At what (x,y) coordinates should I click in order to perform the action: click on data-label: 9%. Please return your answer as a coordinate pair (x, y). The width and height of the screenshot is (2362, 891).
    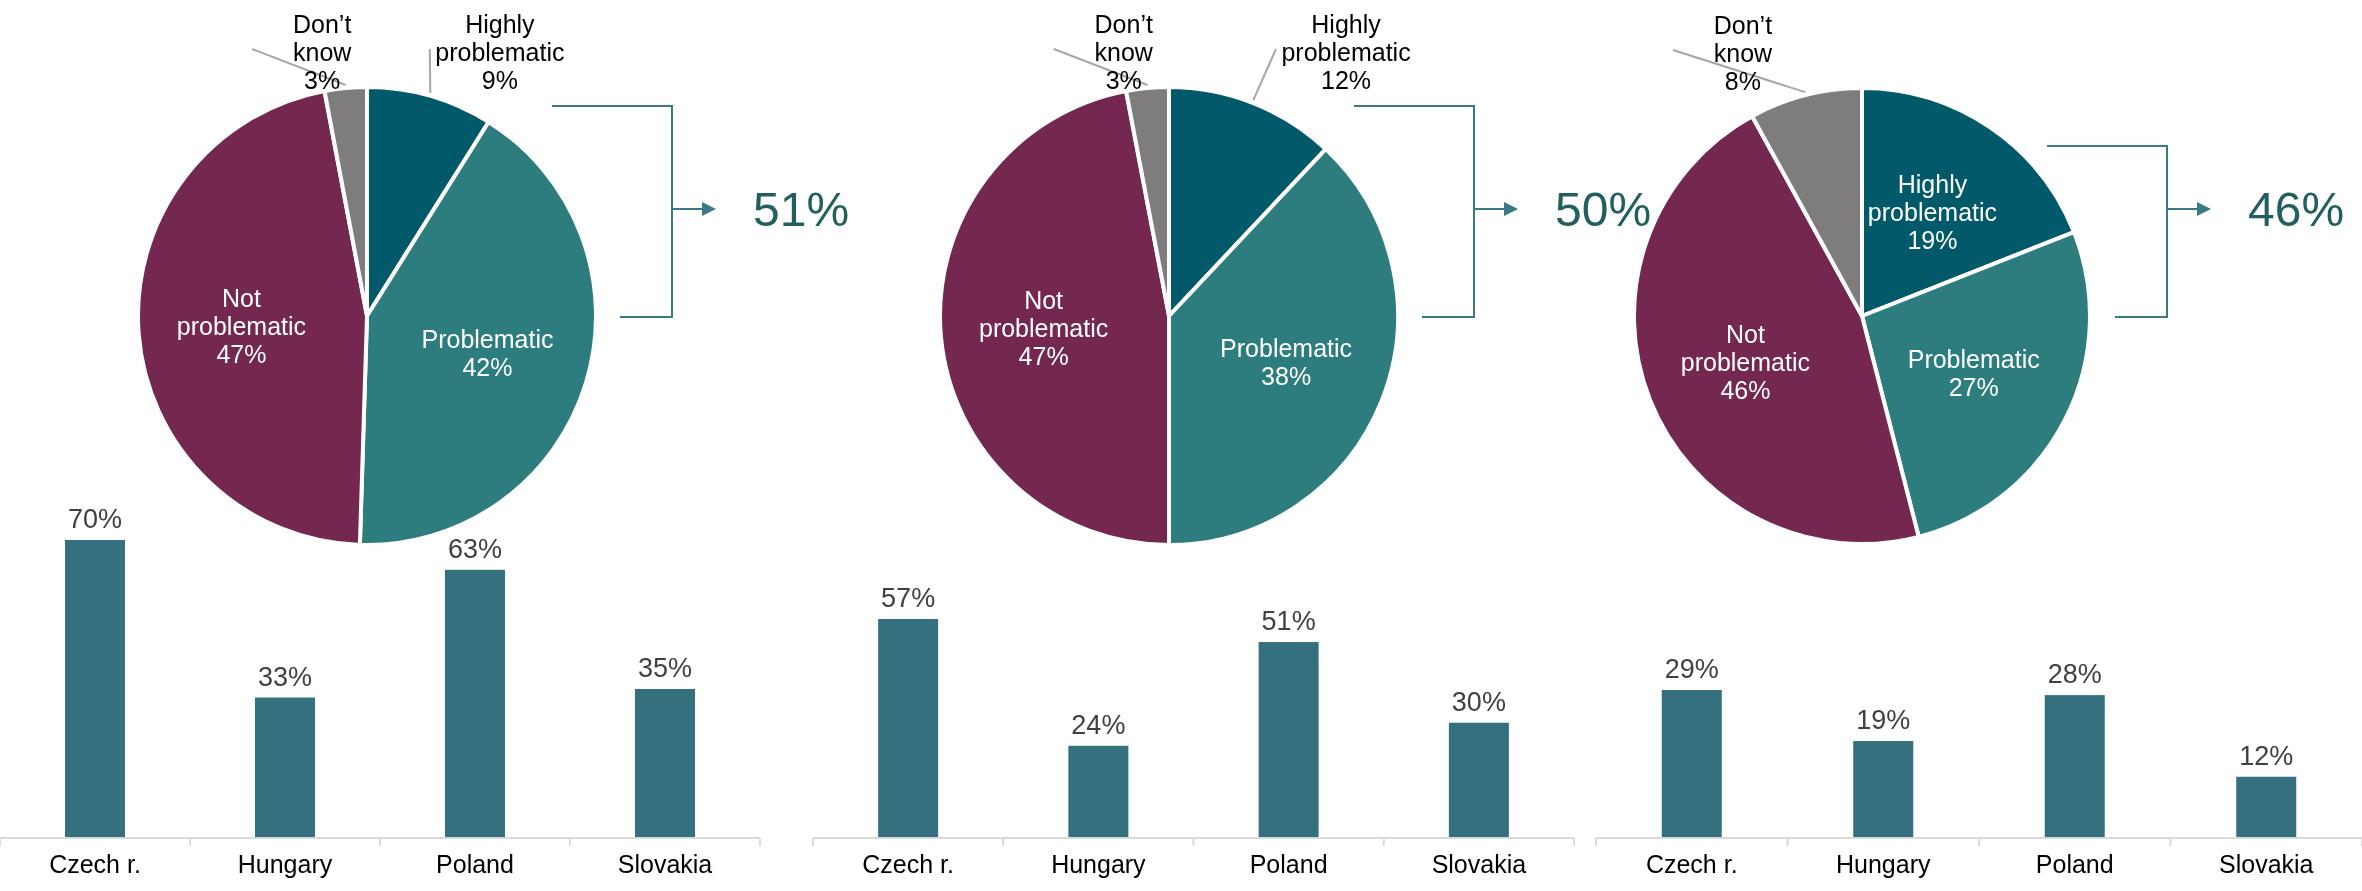
    Looking at the image, I should click on (499, 80).